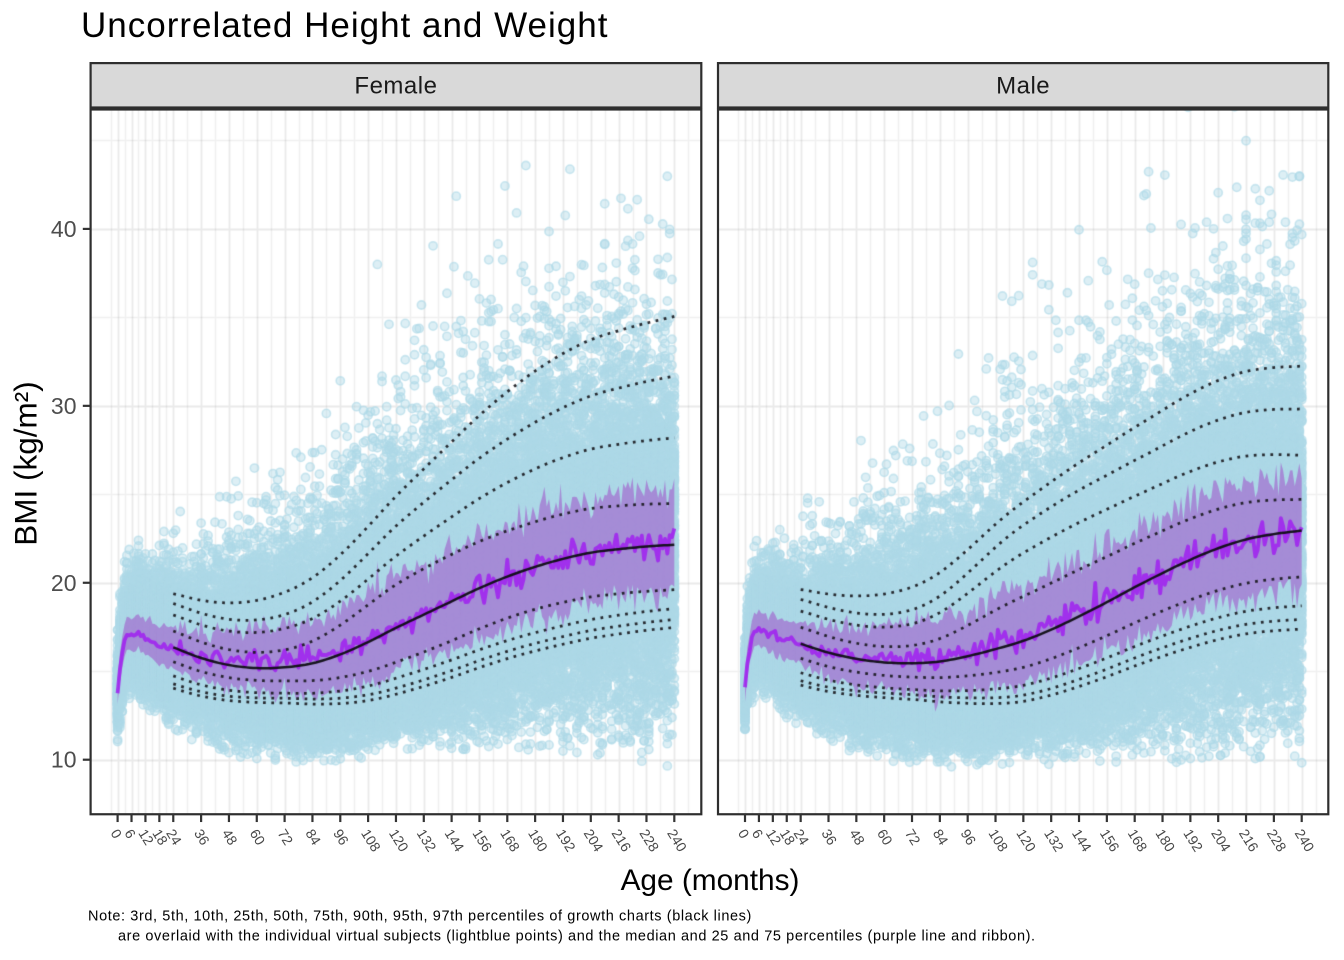  Describe the element at coordinates (64, 760) in the screenshot. I see `svg-text: 10` at that location.